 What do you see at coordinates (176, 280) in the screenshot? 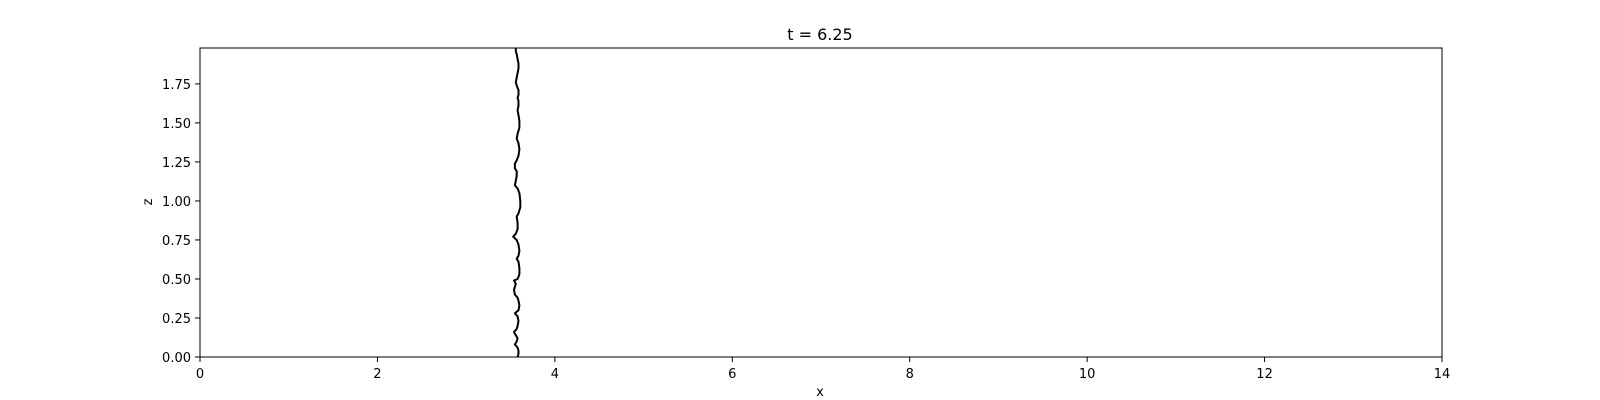
I see `y-tick-label: 0.50` at bounding box center [176, 280].